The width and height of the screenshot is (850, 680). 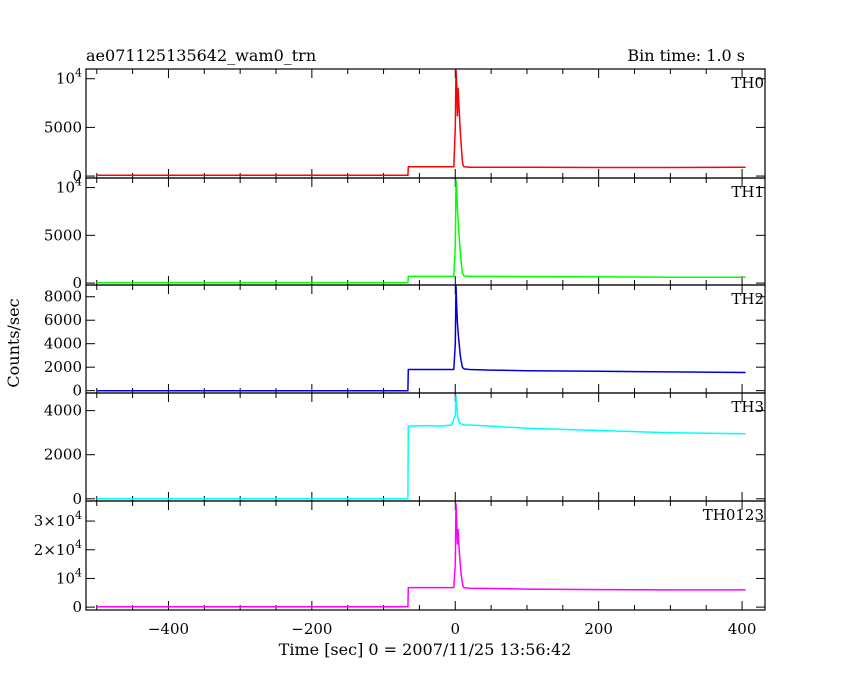 I want to click on chart-title: ae071125135642_wam0_trn, so click(x=201, y=55).